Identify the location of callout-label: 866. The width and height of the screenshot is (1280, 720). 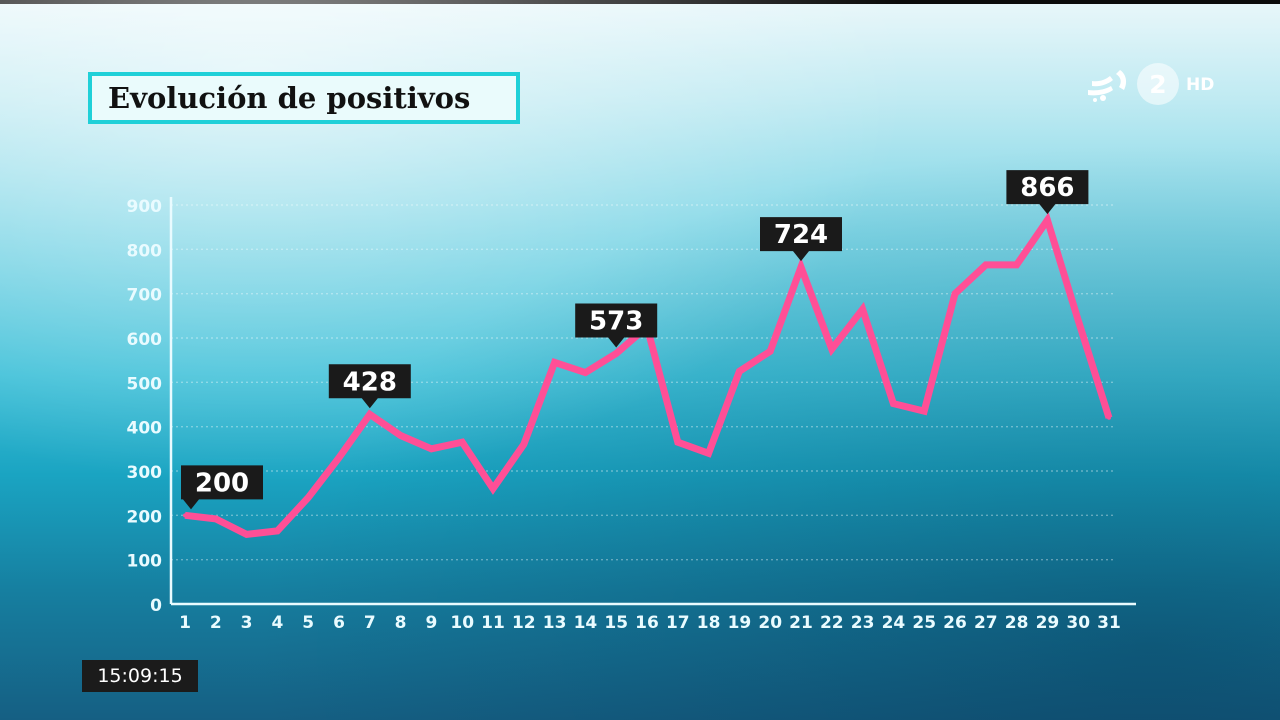
(1047, 188).